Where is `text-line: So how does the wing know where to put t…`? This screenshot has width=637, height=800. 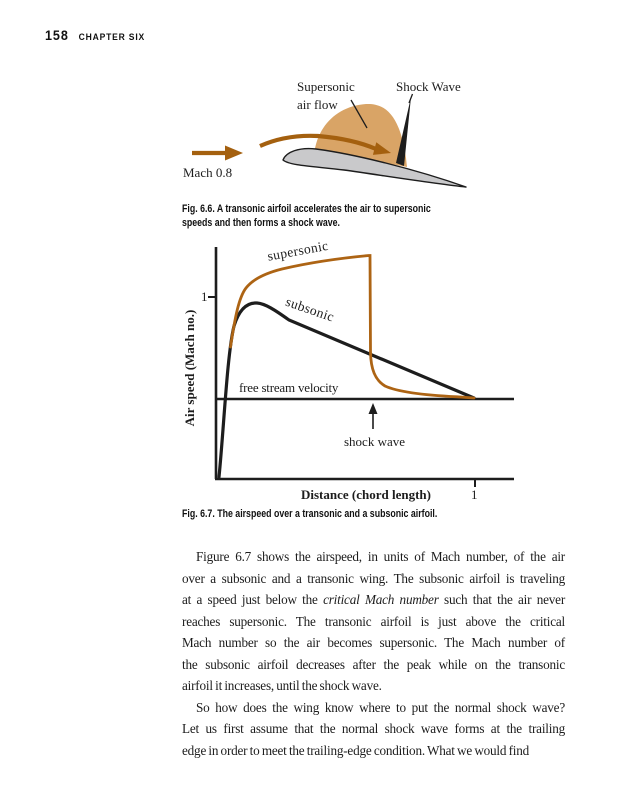 text-line: So how does the wing know where to put t… is located at coordinates (380, 707).